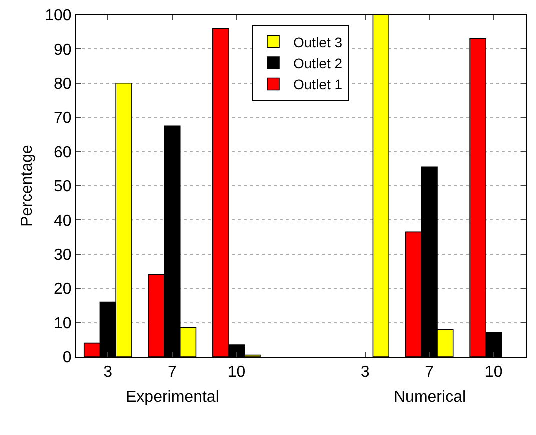  Describe the element at coordinates (67, 358) in the screenshot. I see `y-tick-label: 0` at that location.